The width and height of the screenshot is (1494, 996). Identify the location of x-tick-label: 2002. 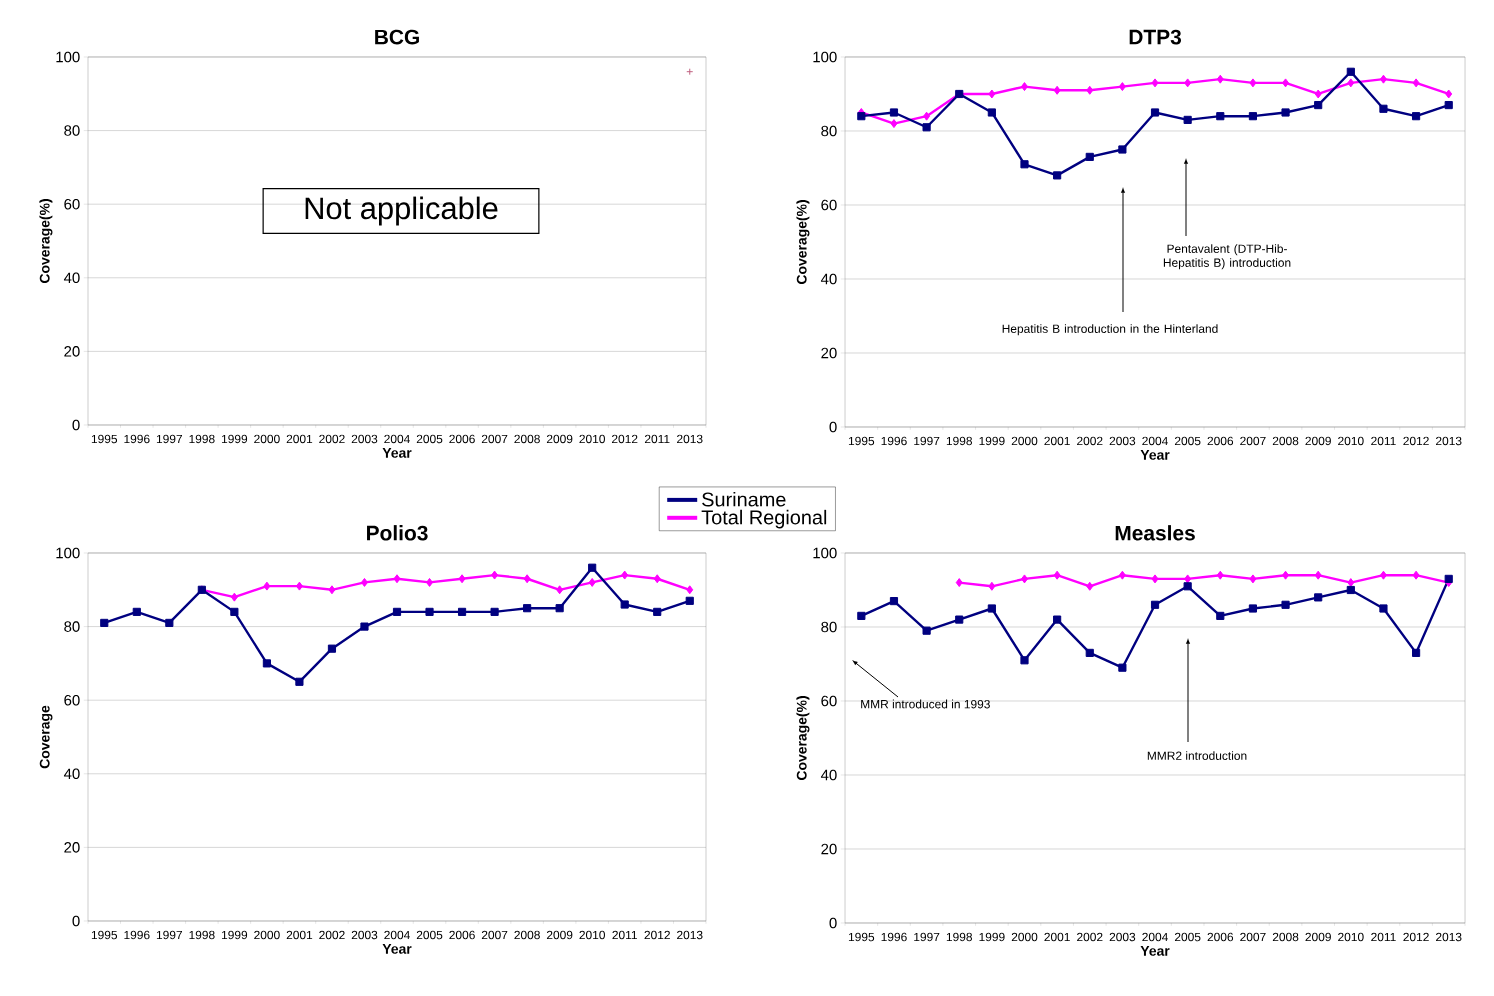
(332, 439).